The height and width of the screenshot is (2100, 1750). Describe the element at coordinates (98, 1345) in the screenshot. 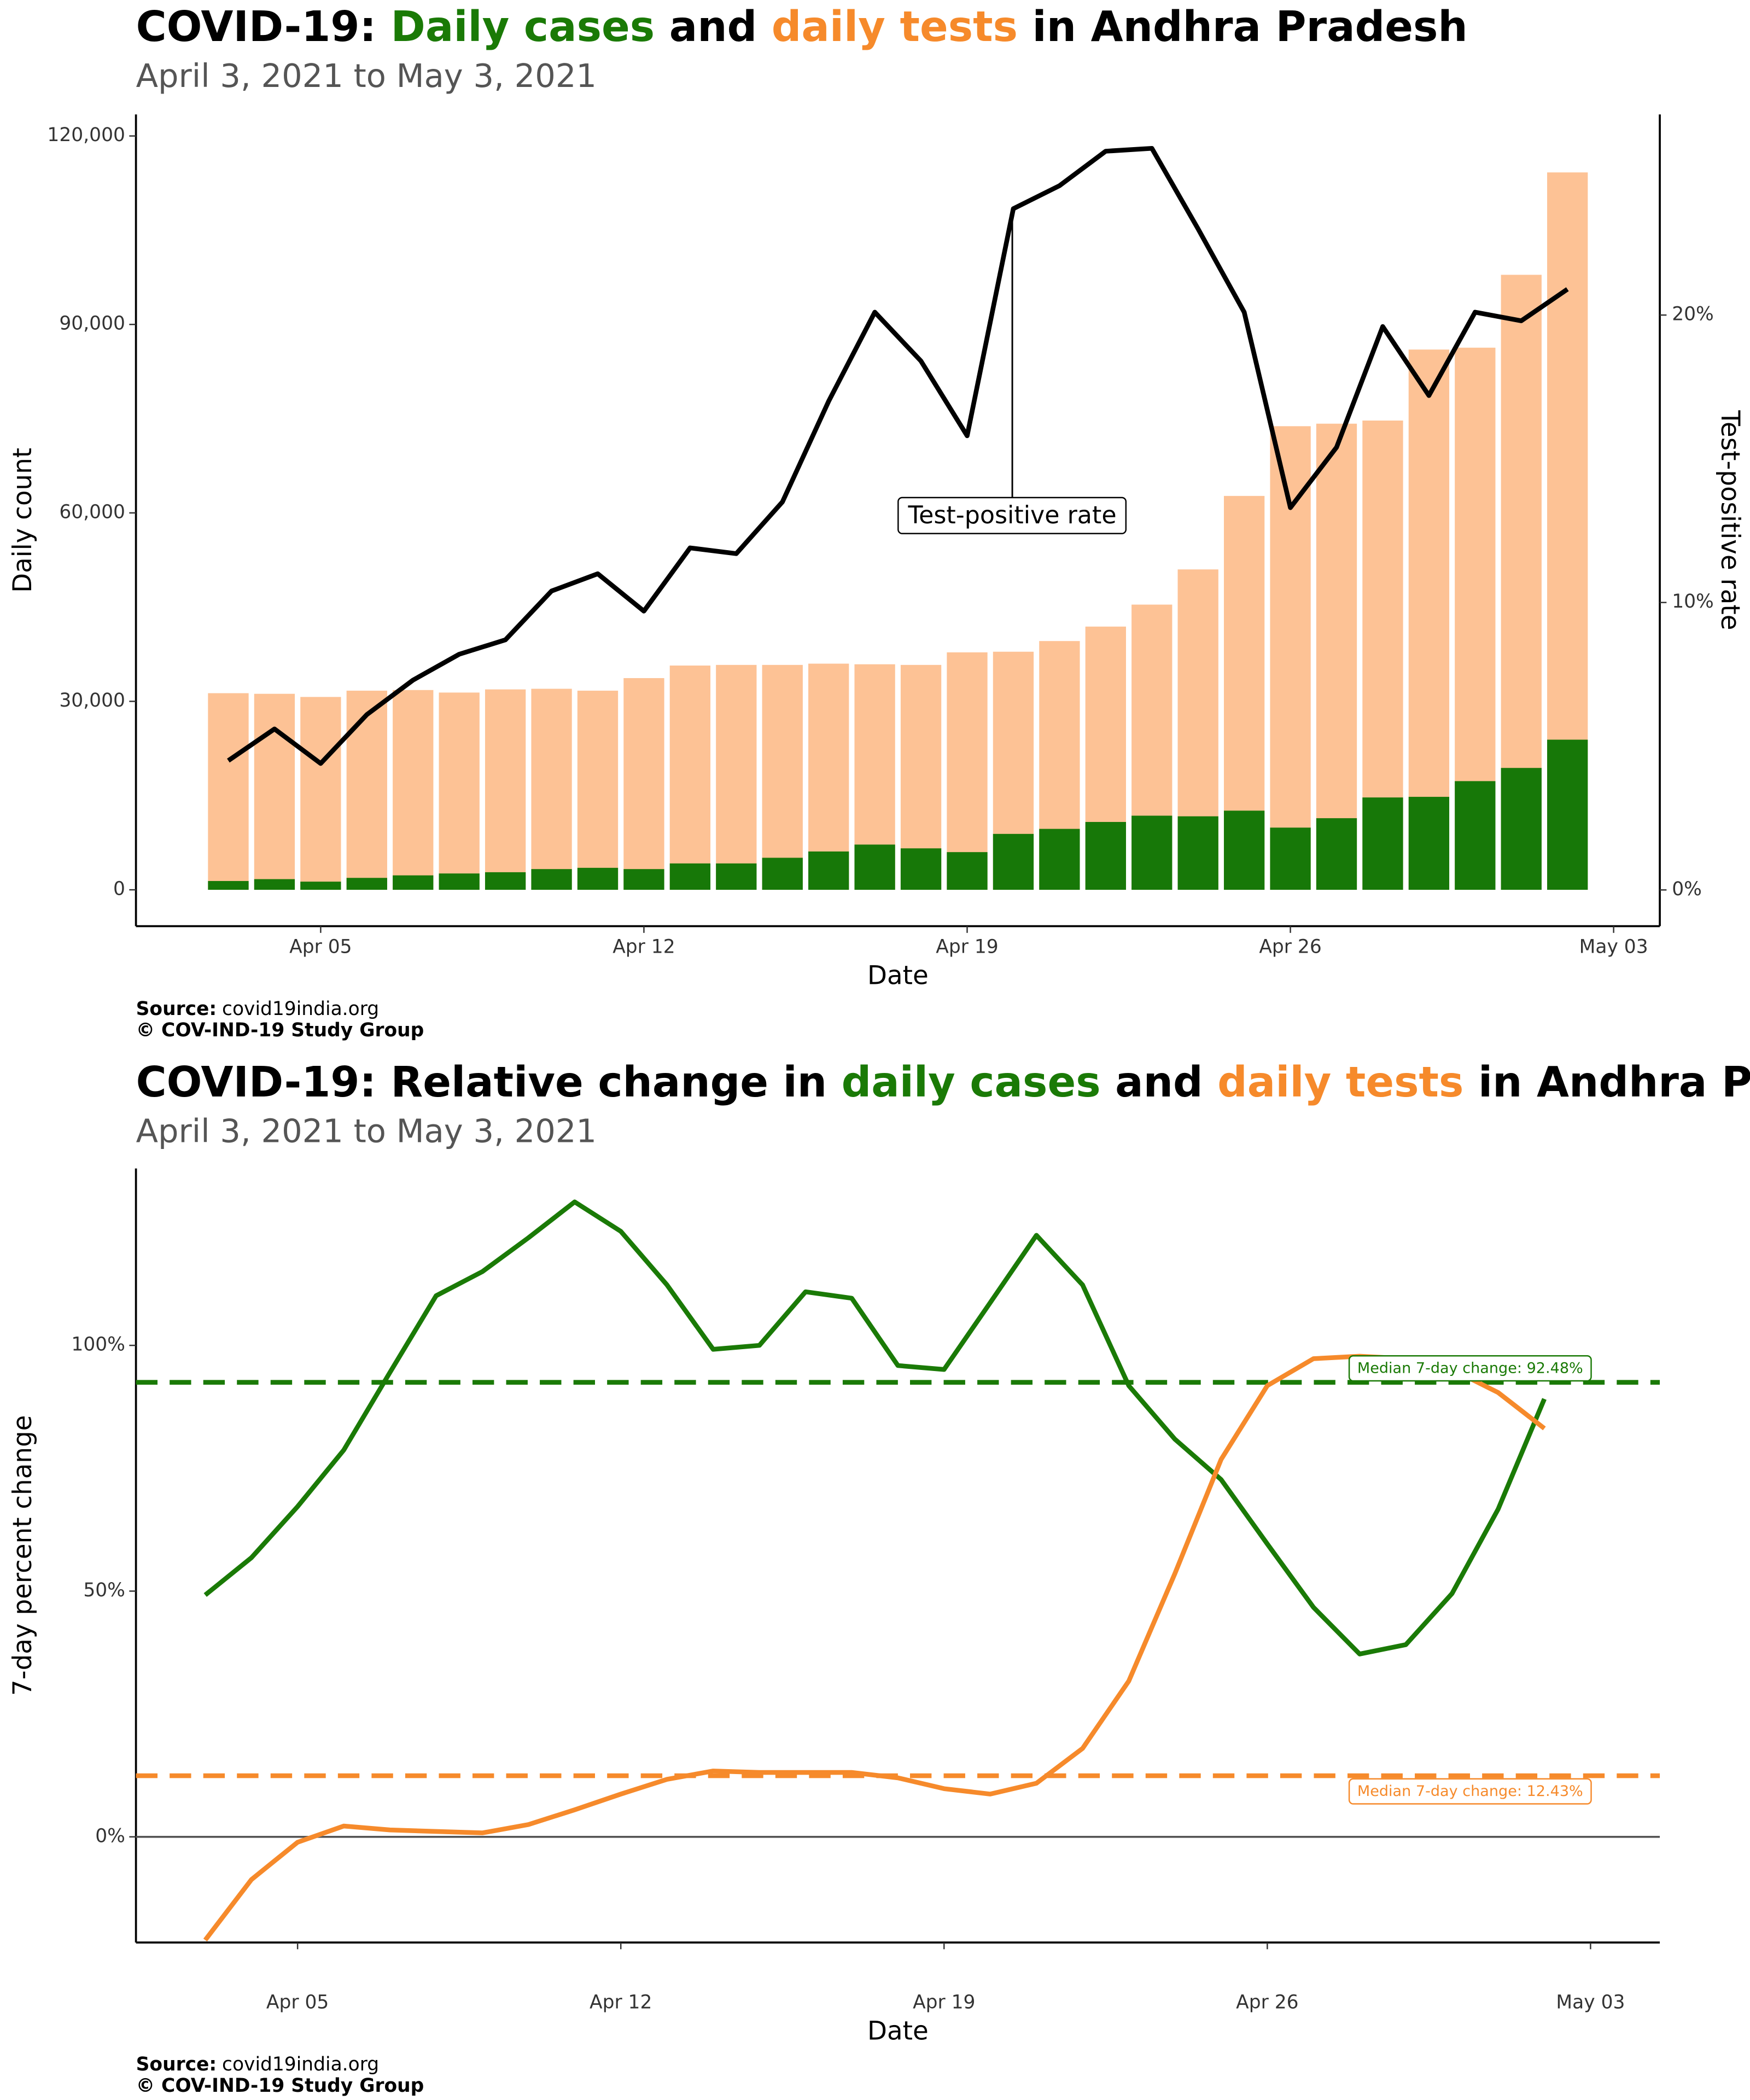

I see `y-tick-label: 100%` at that location.